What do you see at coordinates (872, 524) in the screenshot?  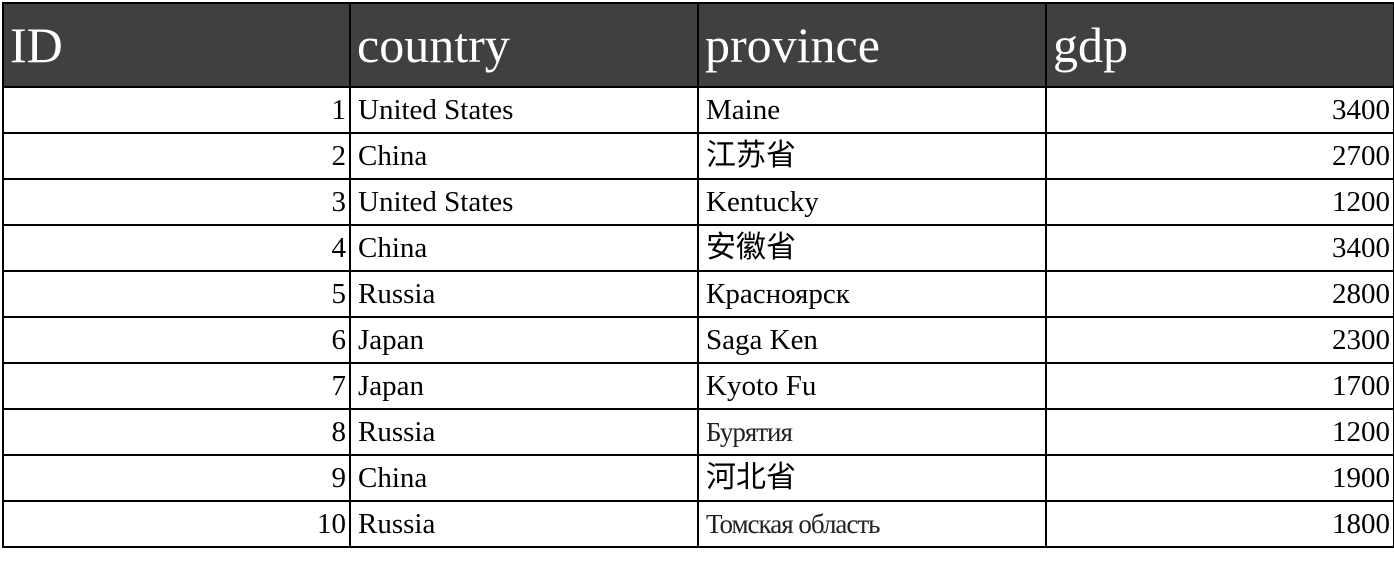 I see `cell-province: Томская область` at bounding box center [872, 524].